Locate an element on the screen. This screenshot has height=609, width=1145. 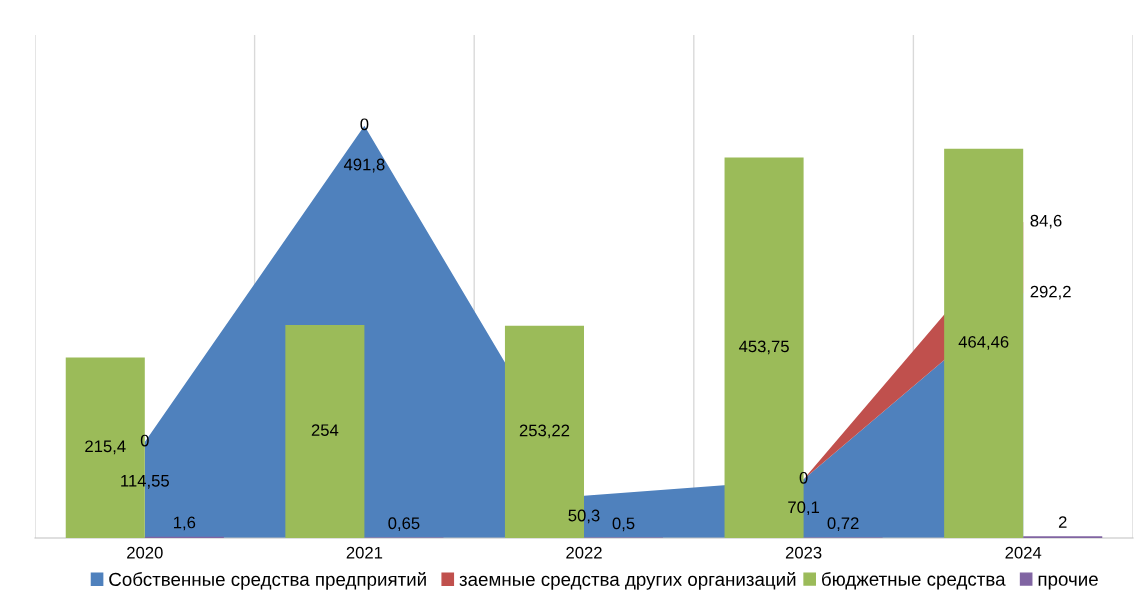
x-tick-label: 2021 is located at coordinates (364, 552).